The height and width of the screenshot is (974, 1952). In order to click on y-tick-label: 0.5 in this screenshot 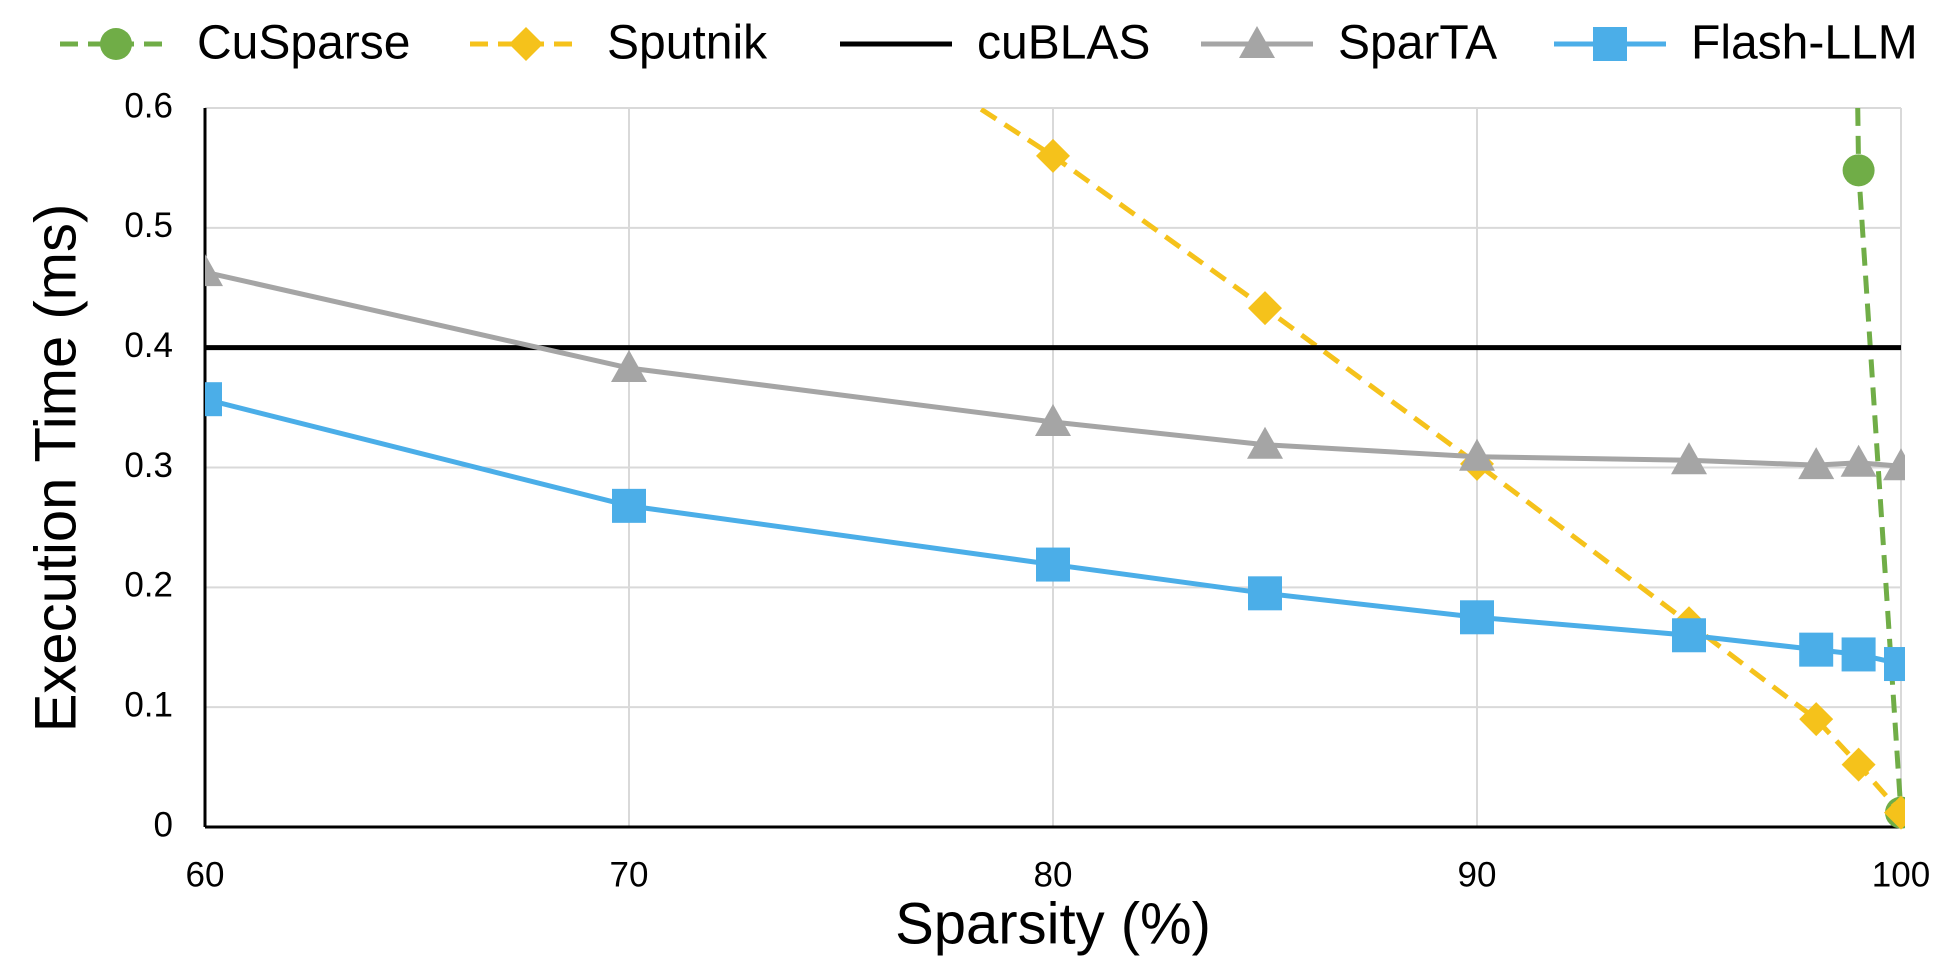, I will do `click(148, 225)`.